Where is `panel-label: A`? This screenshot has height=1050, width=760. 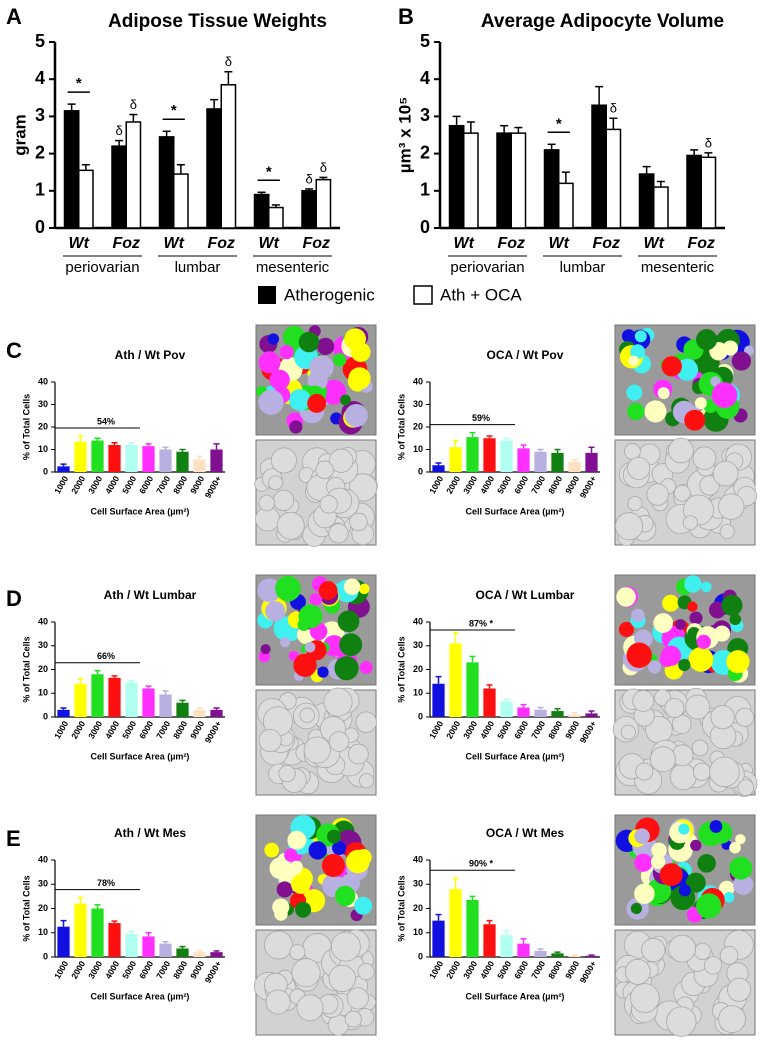
panel-label: A is located at coordinates (14, 16).